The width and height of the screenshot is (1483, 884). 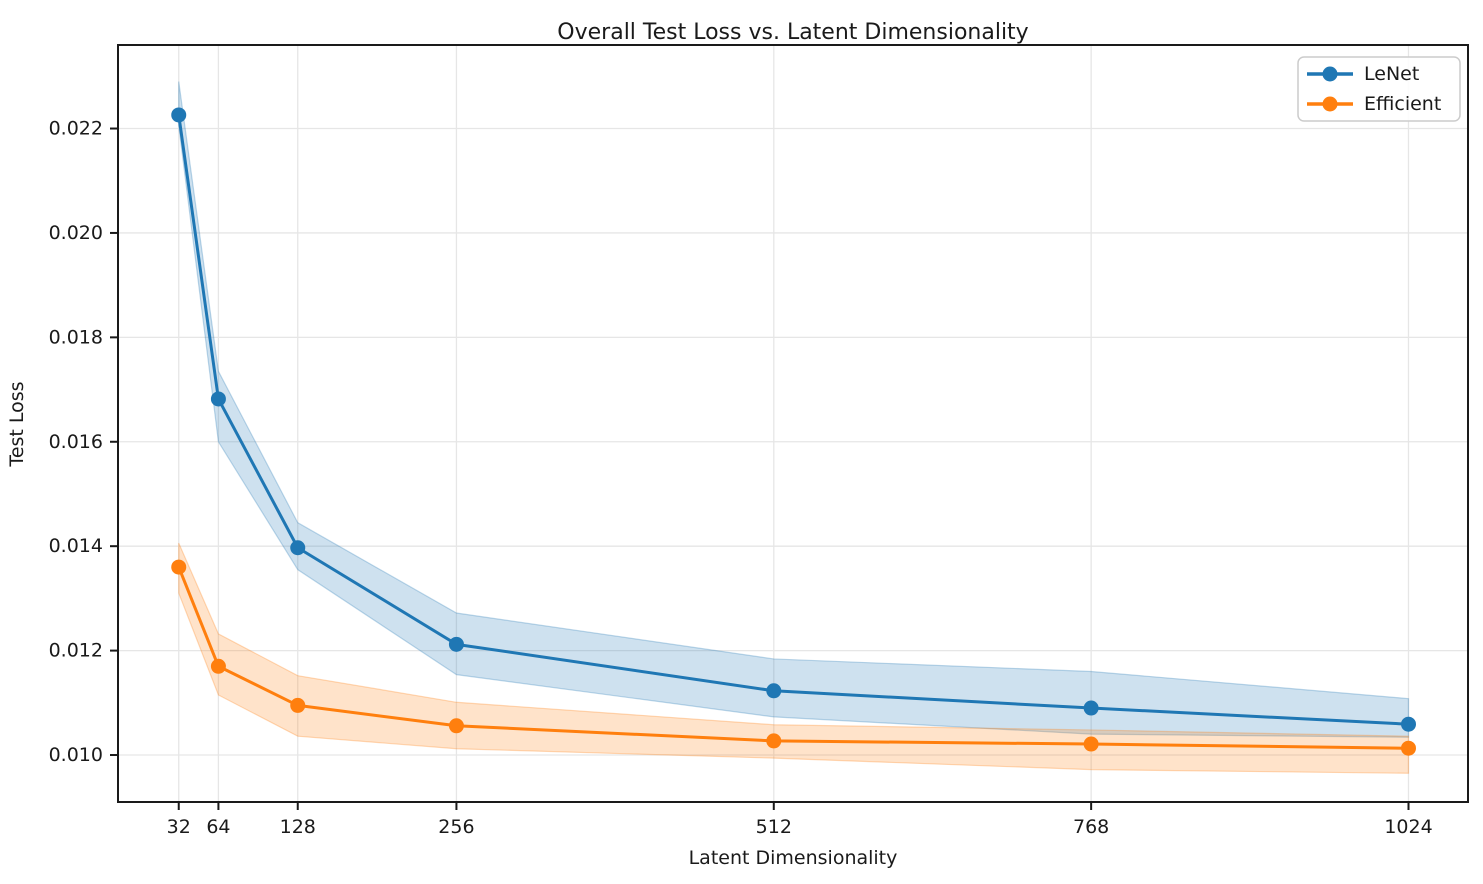 What do you see at coordinates (218, 827) in the screenshot?
I see `x-tick-label: 64` at bounding box center [218, 827].